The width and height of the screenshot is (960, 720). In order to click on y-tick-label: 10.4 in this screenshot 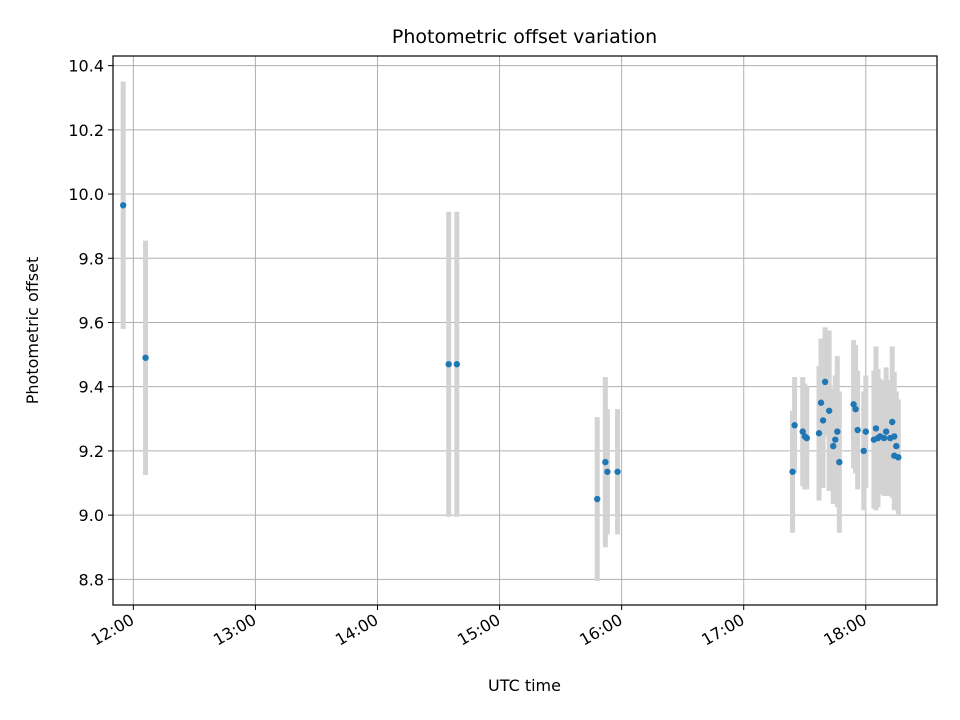, I will do `click(86, 66)`.